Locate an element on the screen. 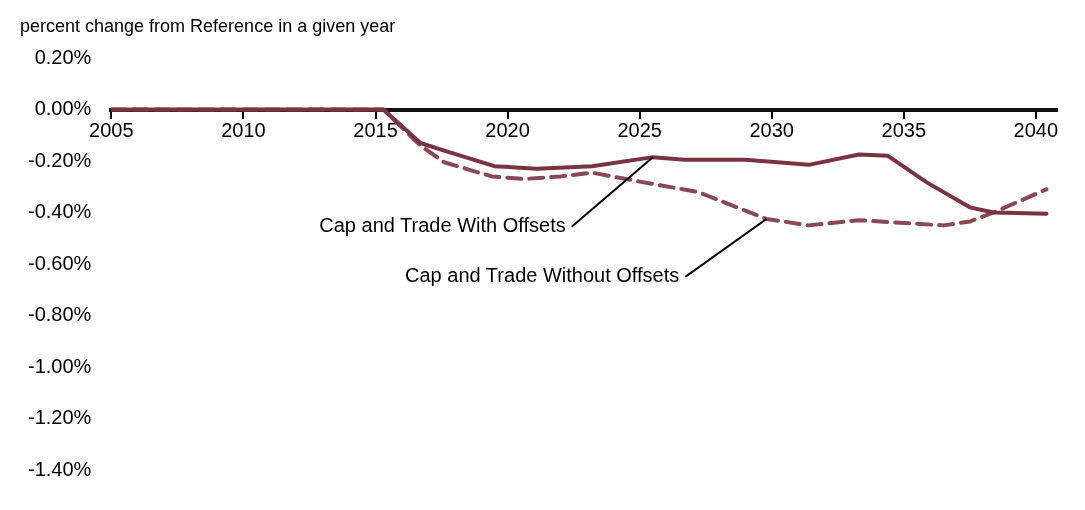 This screenshot has width=1085, height=510. y-tick-label: -1.40% is located at coordinates (59, 468).